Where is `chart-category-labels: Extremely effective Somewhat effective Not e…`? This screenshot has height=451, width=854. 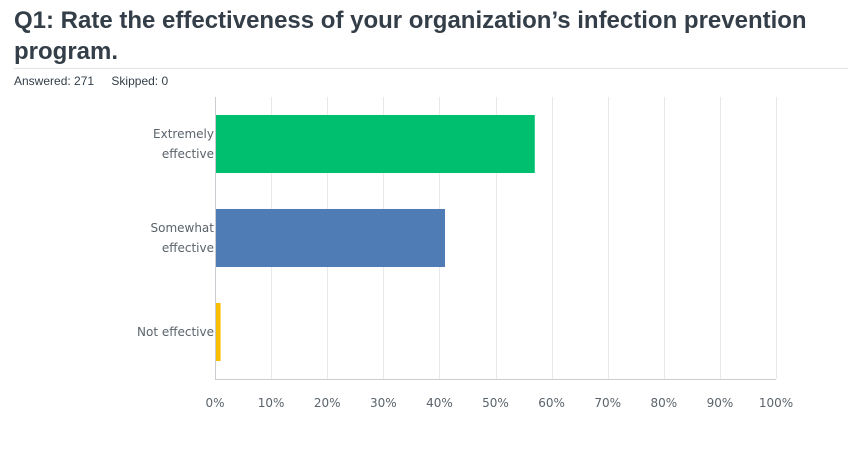 chart-category-labels: Extremely effective Somewhat effective Not e… is located at coordinates (175, 233).